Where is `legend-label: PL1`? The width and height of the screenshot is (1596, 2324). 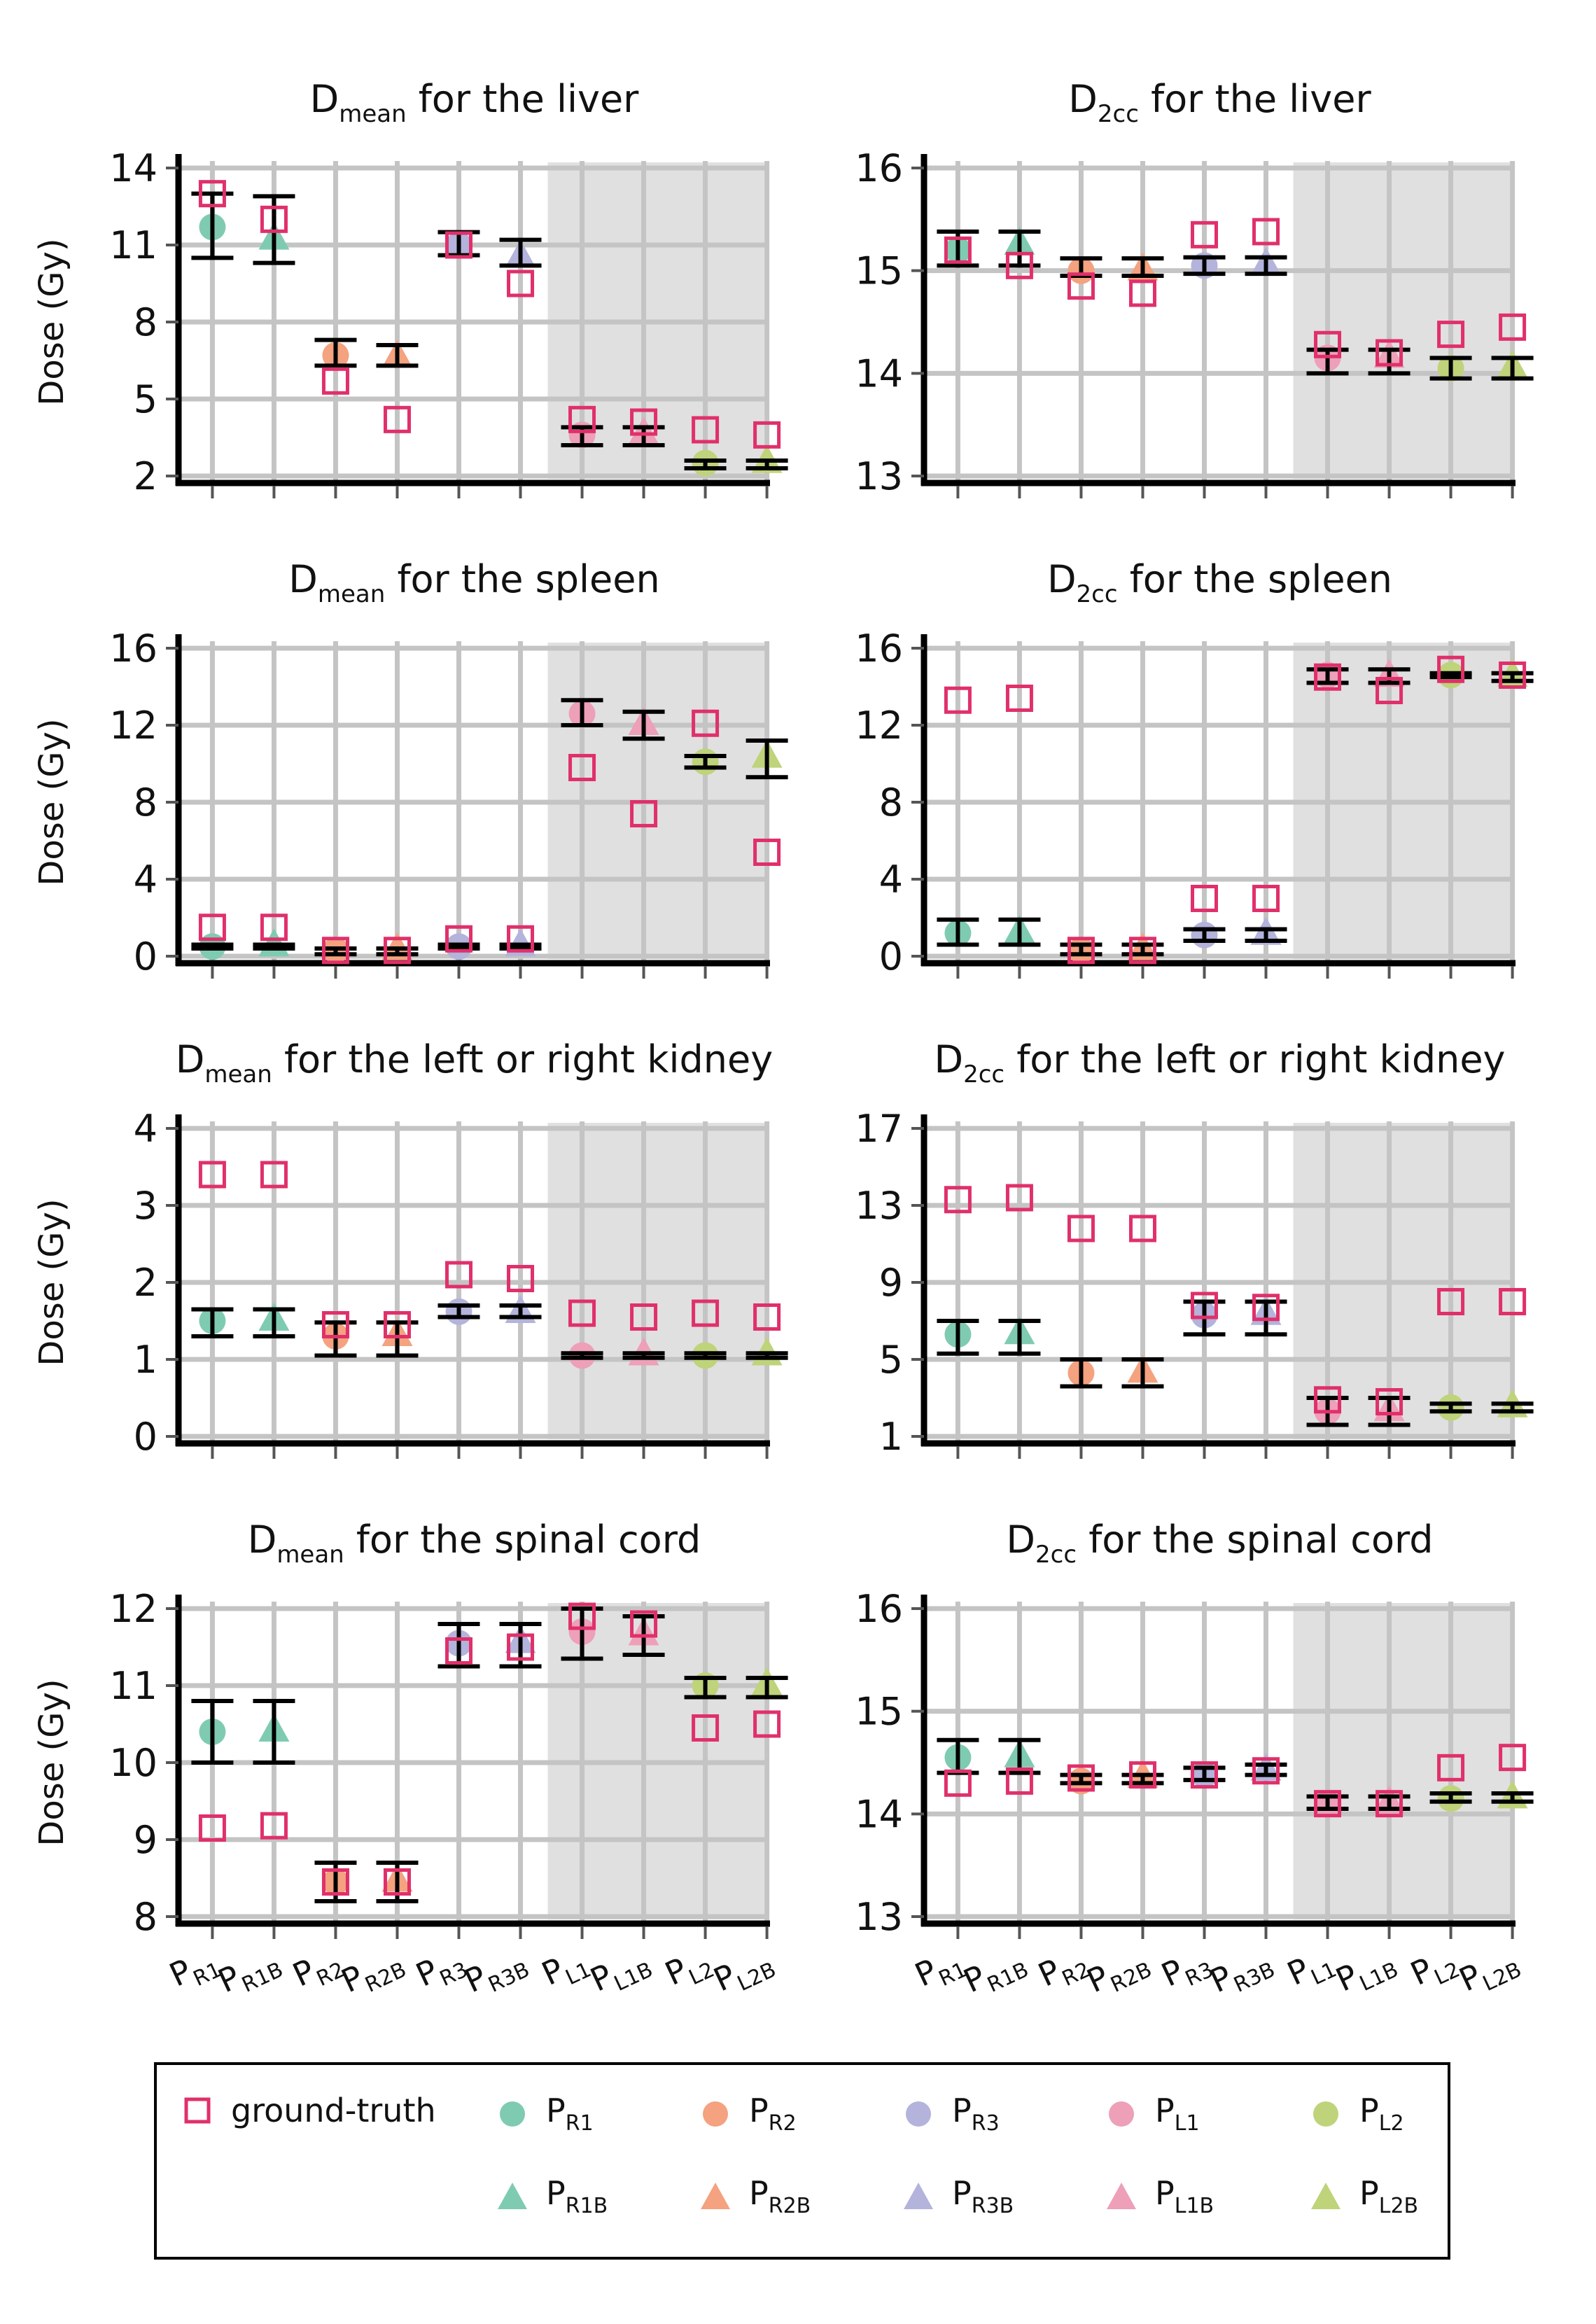 legend-label: PL1 is located at coordinates (1177, 2114).